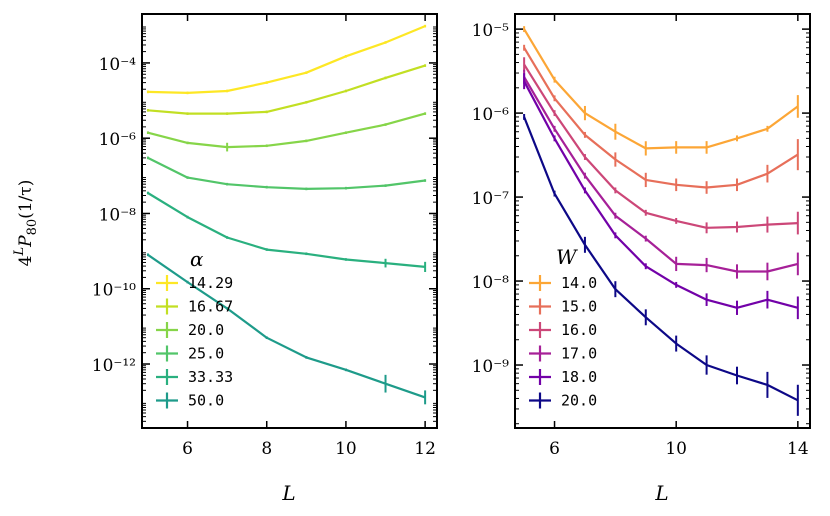 This screenshot has width=830, height=516. I want to click on left-x-axis-label: L, so click(288, 493).